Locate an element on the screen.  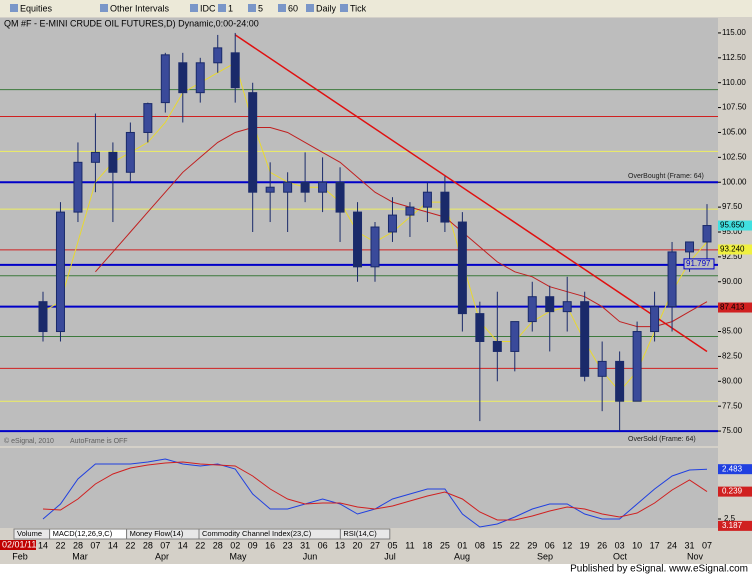
macd-line is located at coordinates (375, 491).